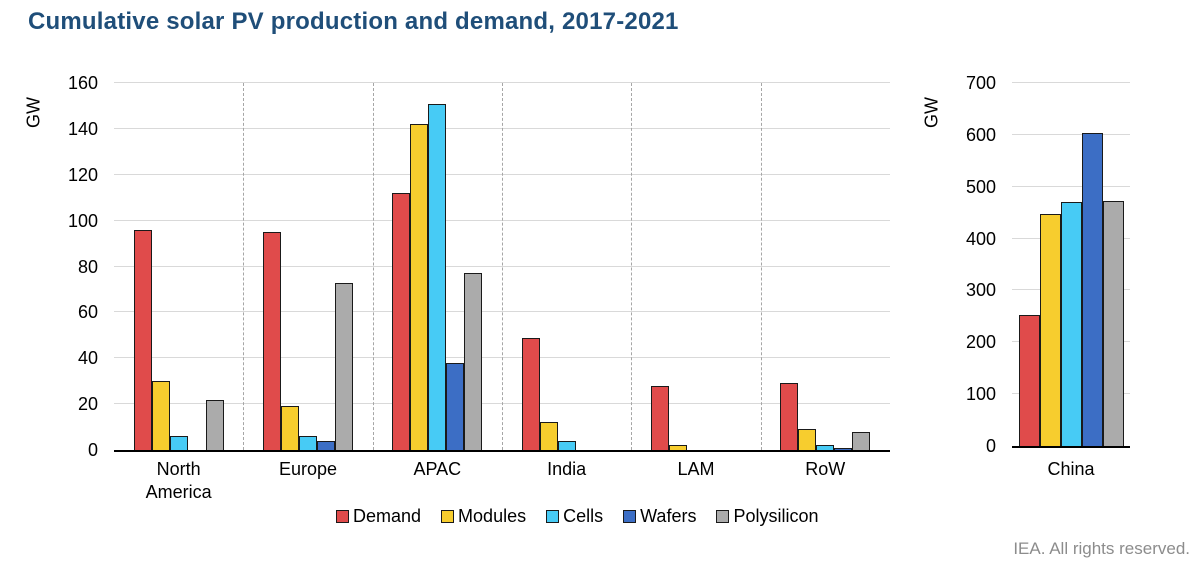  Describe the element at coordinates (567, 469) in the screenshot. I see `x-label-india: India` at that location.